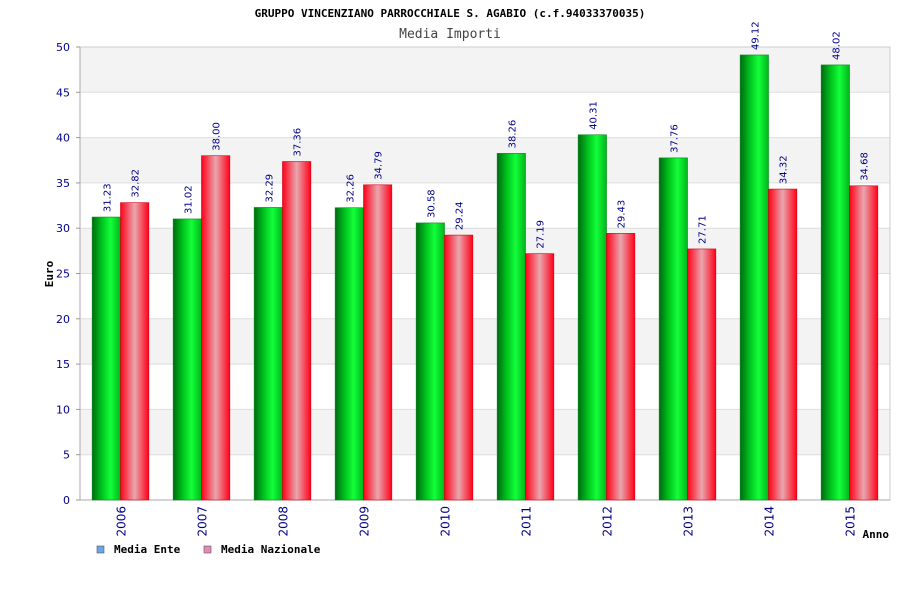 This screenshot has width=900, height=600. Describe the element at coordinates (217, 136) in the screenshot. I see `data-label: 38.00` at that location.